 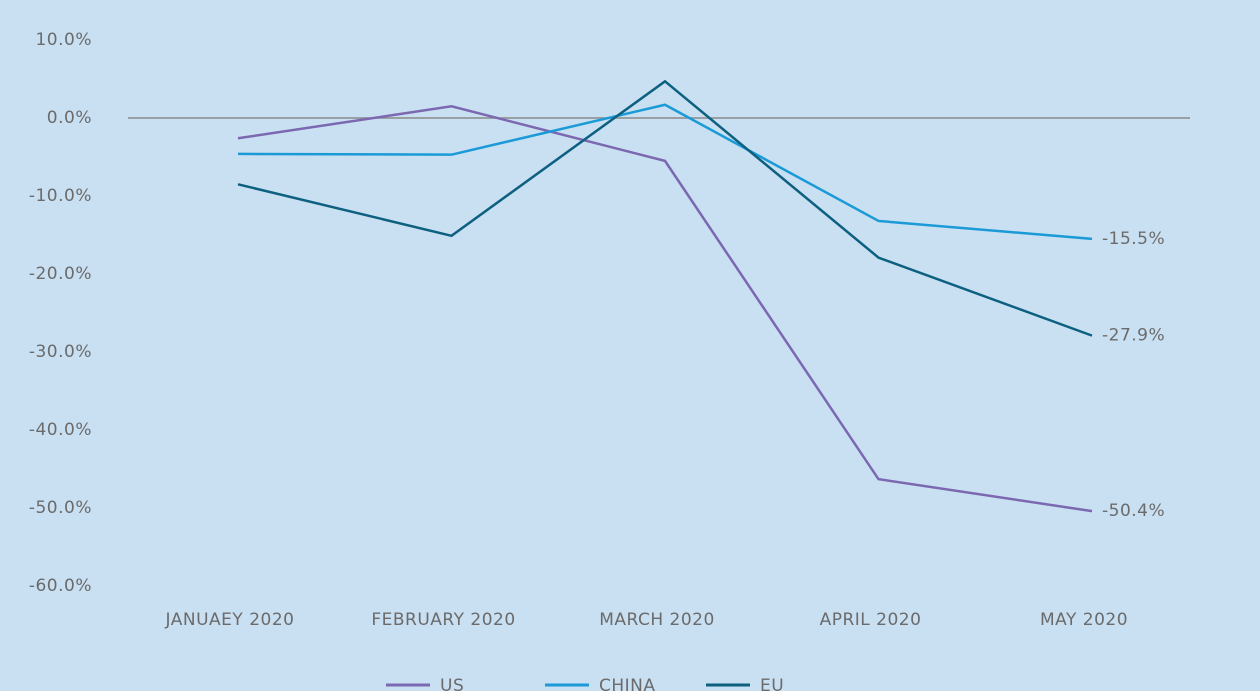 I want to click on y-tick-label: -60.0%, so click(x=60, y=586).